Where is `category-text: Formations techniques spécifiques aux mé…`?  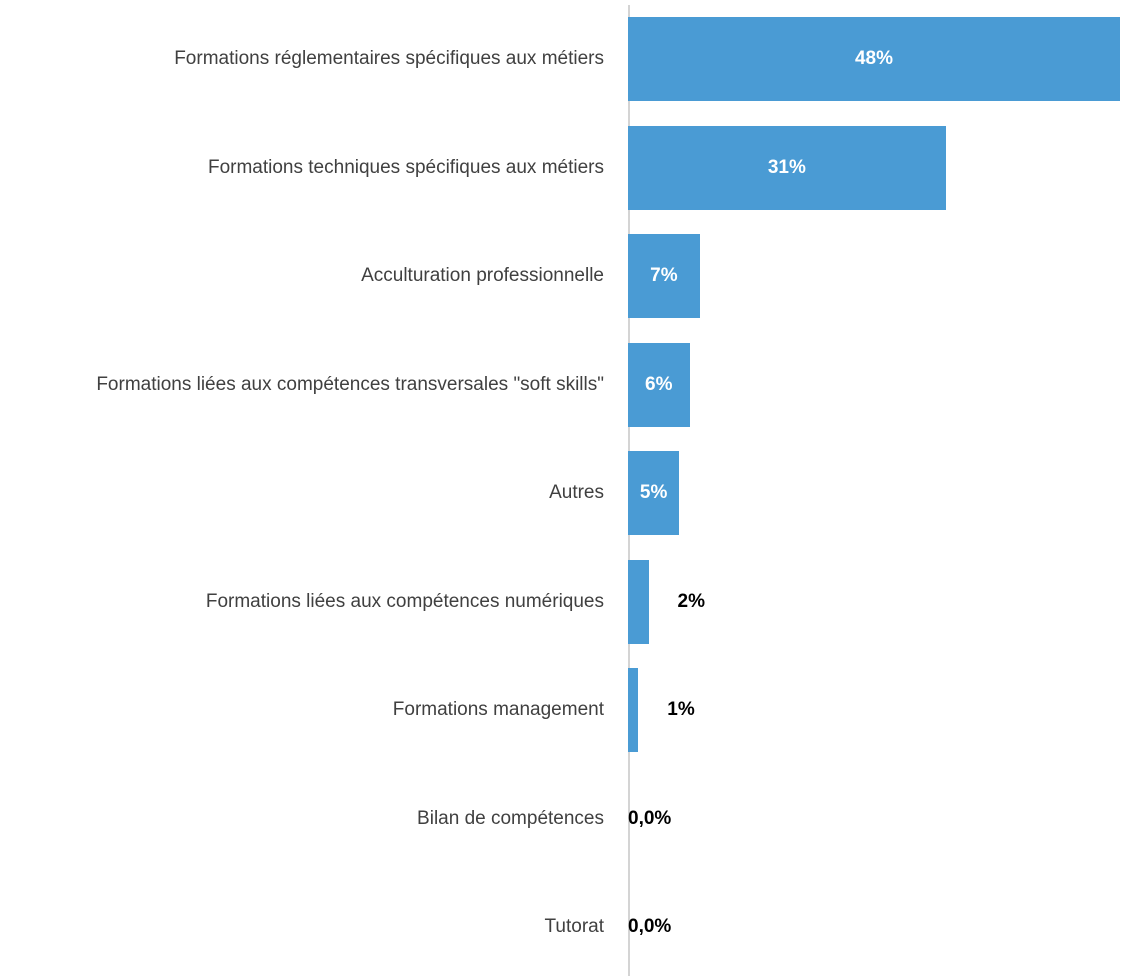
category-text: Formations techniques spécifiques aux mé… is located at coordinates (405, 167).